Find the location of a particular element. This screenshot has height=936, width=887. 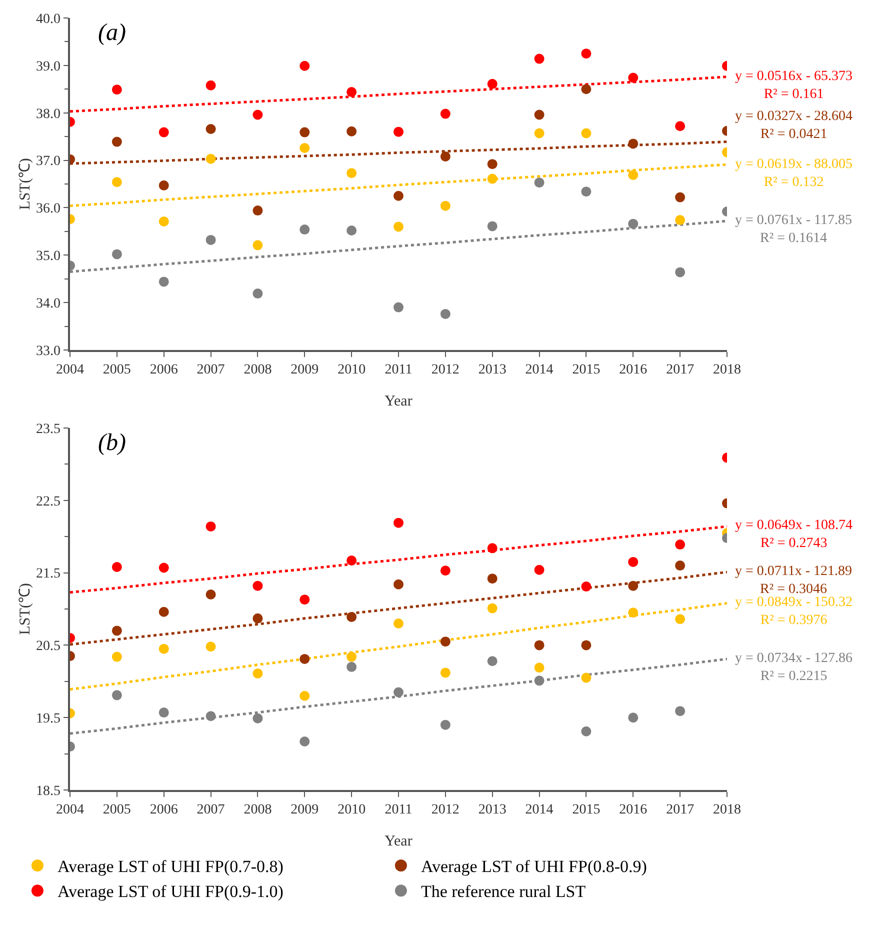

y-tick-label: 39.0 is located at coordinates (48, 66).